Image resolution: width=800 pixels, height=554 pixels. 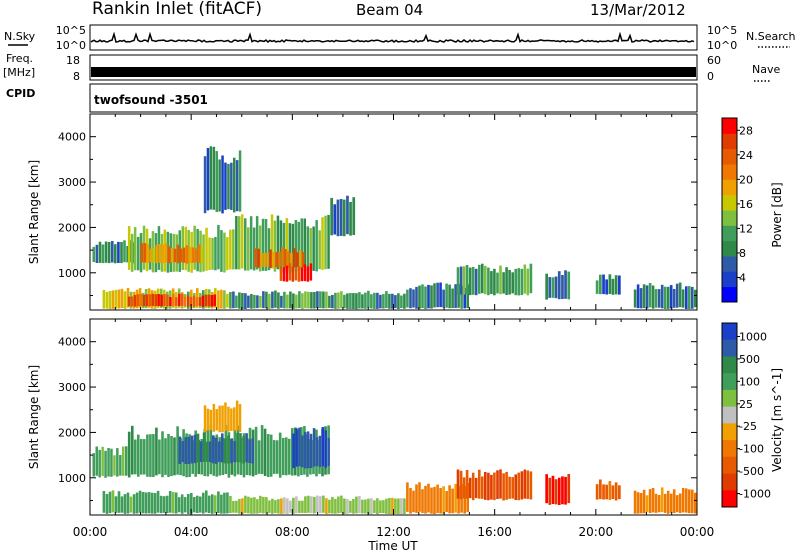 I want to click on freq-trace-band, so click(x=393, y=72).